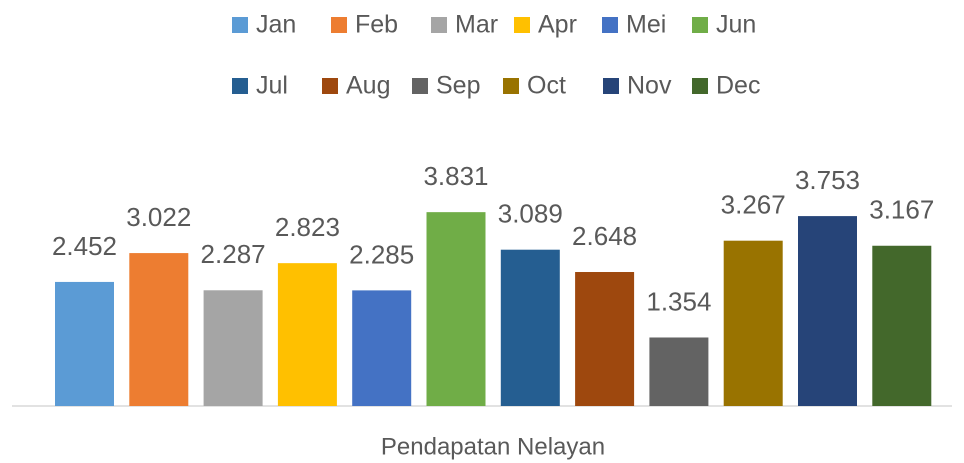  What do you see at coordinates (455, 176) in the screenshot?
I see `value-label: 3.831` at bounding box center [455, 176].